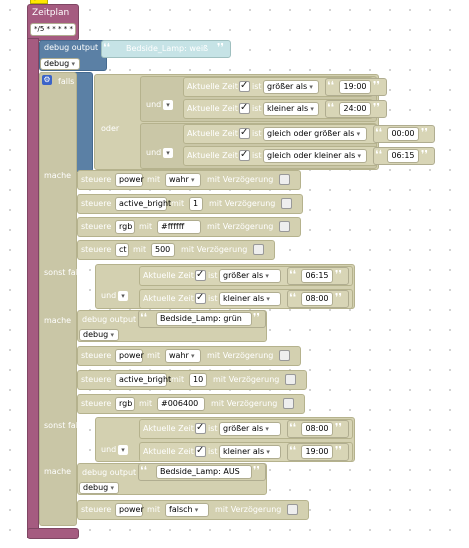 Image resolution: width=469 pixels, height=548 pixels. What do you see at coordinates (109, 472) in the screenshot?
I see `debug-output-label-3: debug output` at bounding box center [109, 472].